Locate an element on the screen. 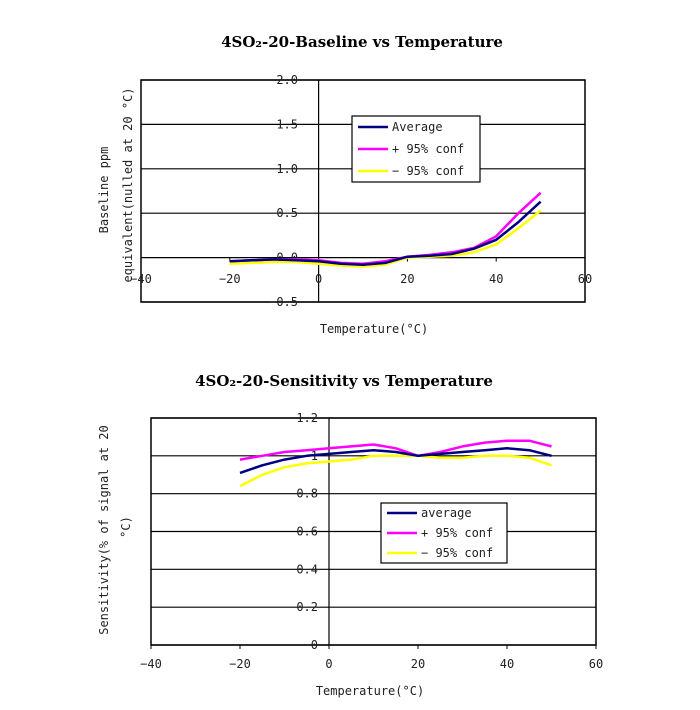 This screenshot has height=710, width=700. legend-label: Average is located at coordinates (417, 127).